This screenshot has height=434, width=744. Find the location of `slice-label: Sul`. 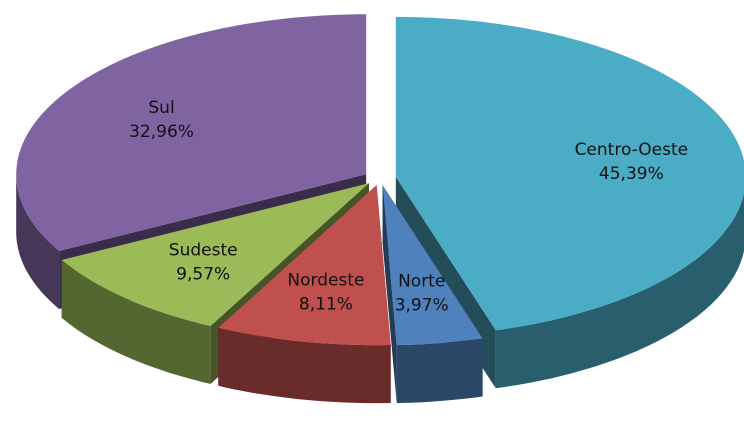

slice-label: Sul is located at coordinates (161, 108).